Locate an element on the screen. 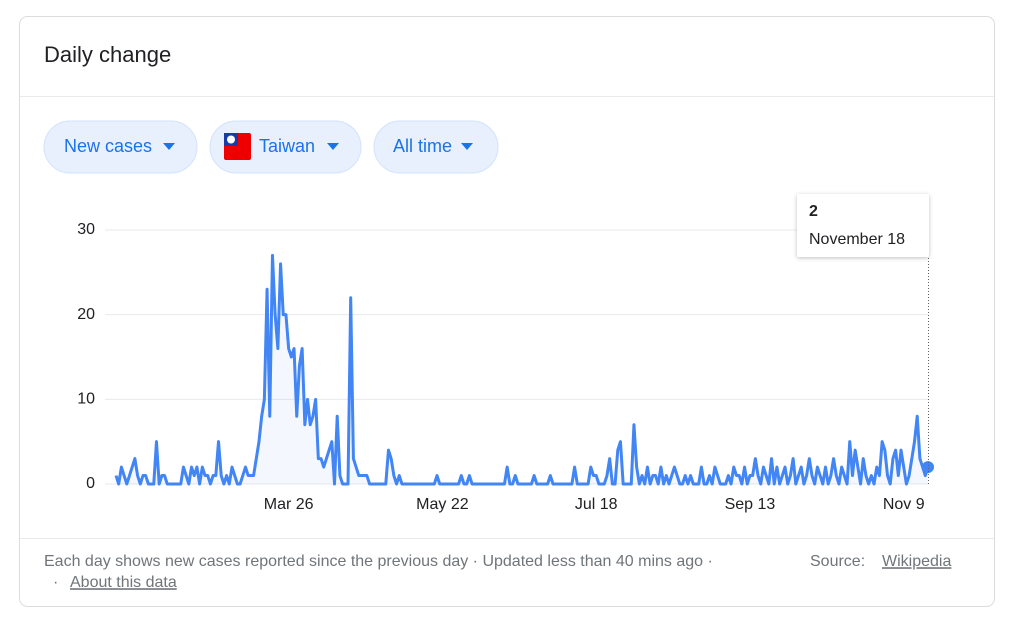 This screenshot has width=1024, height=638. filter-chip: All time is located at coordinates (436, 147).